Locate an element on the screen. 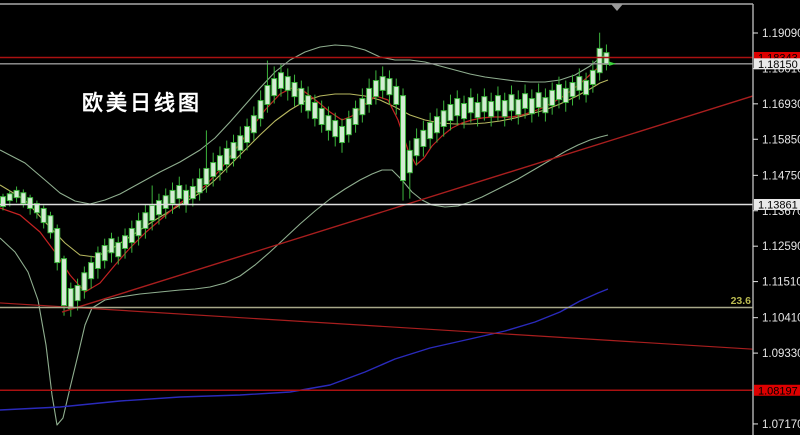 The height and width of the screenshot is (435, 800). axis-tick-label: 1.16930 is located at coordinates (781, 105).